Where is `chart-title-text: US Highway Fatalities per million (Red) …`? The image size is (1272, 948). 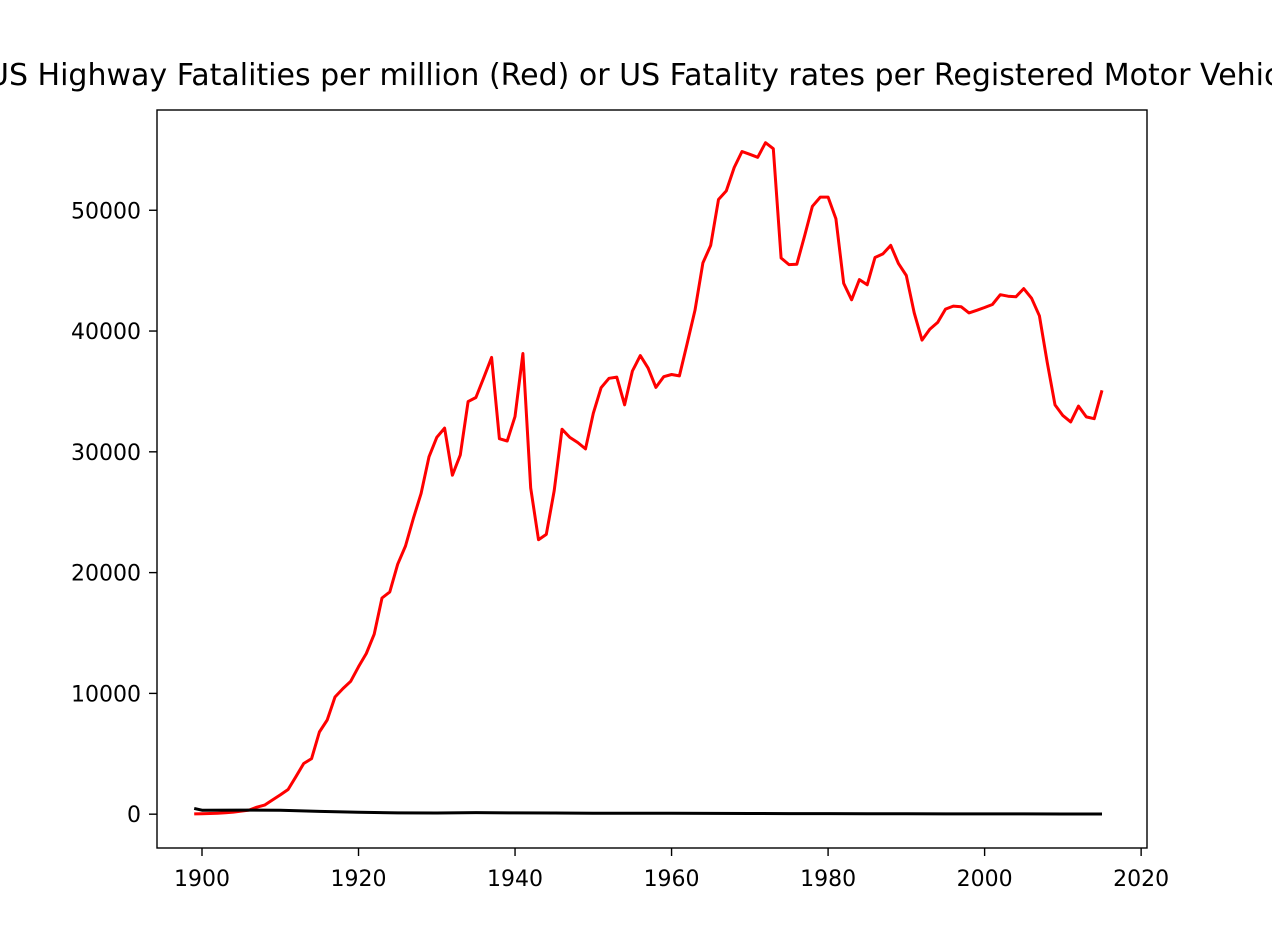 chart-title-text: US Highway Fatalities per million (Red) … is located at coordinates (636, 75).